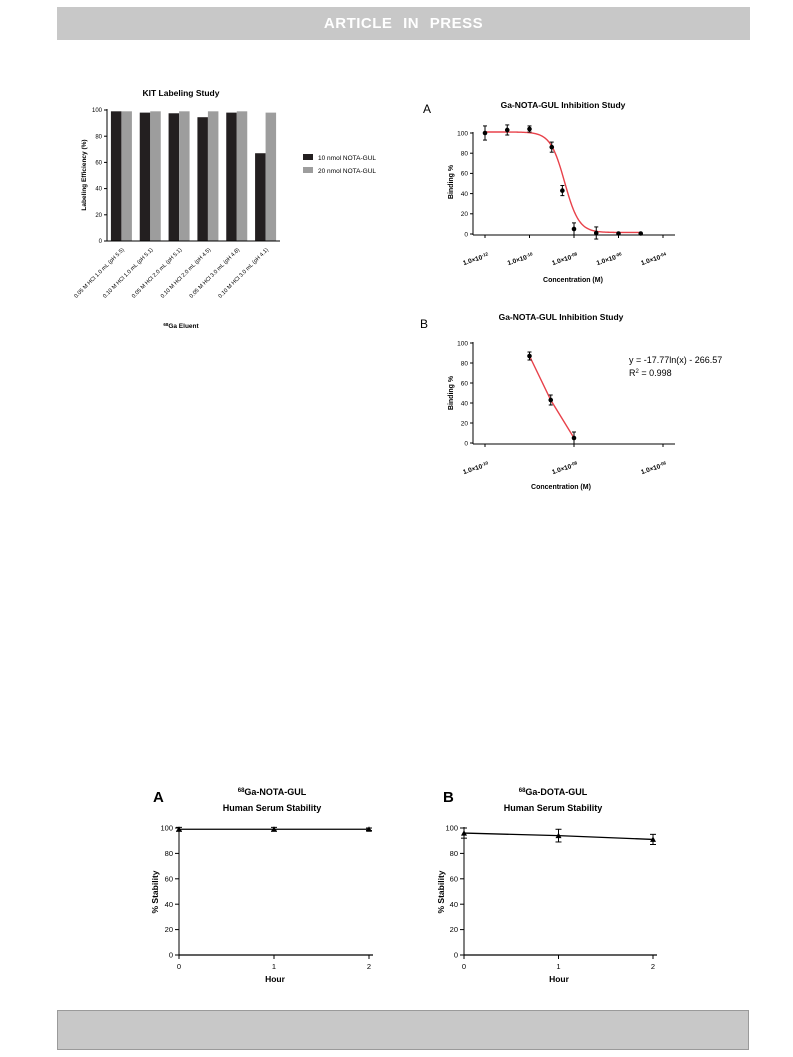 The image size is (793, 1057). Describe the element at coordinates (308, 157) in the screenshot. I see `legend-swatch-10nmol` at that location.